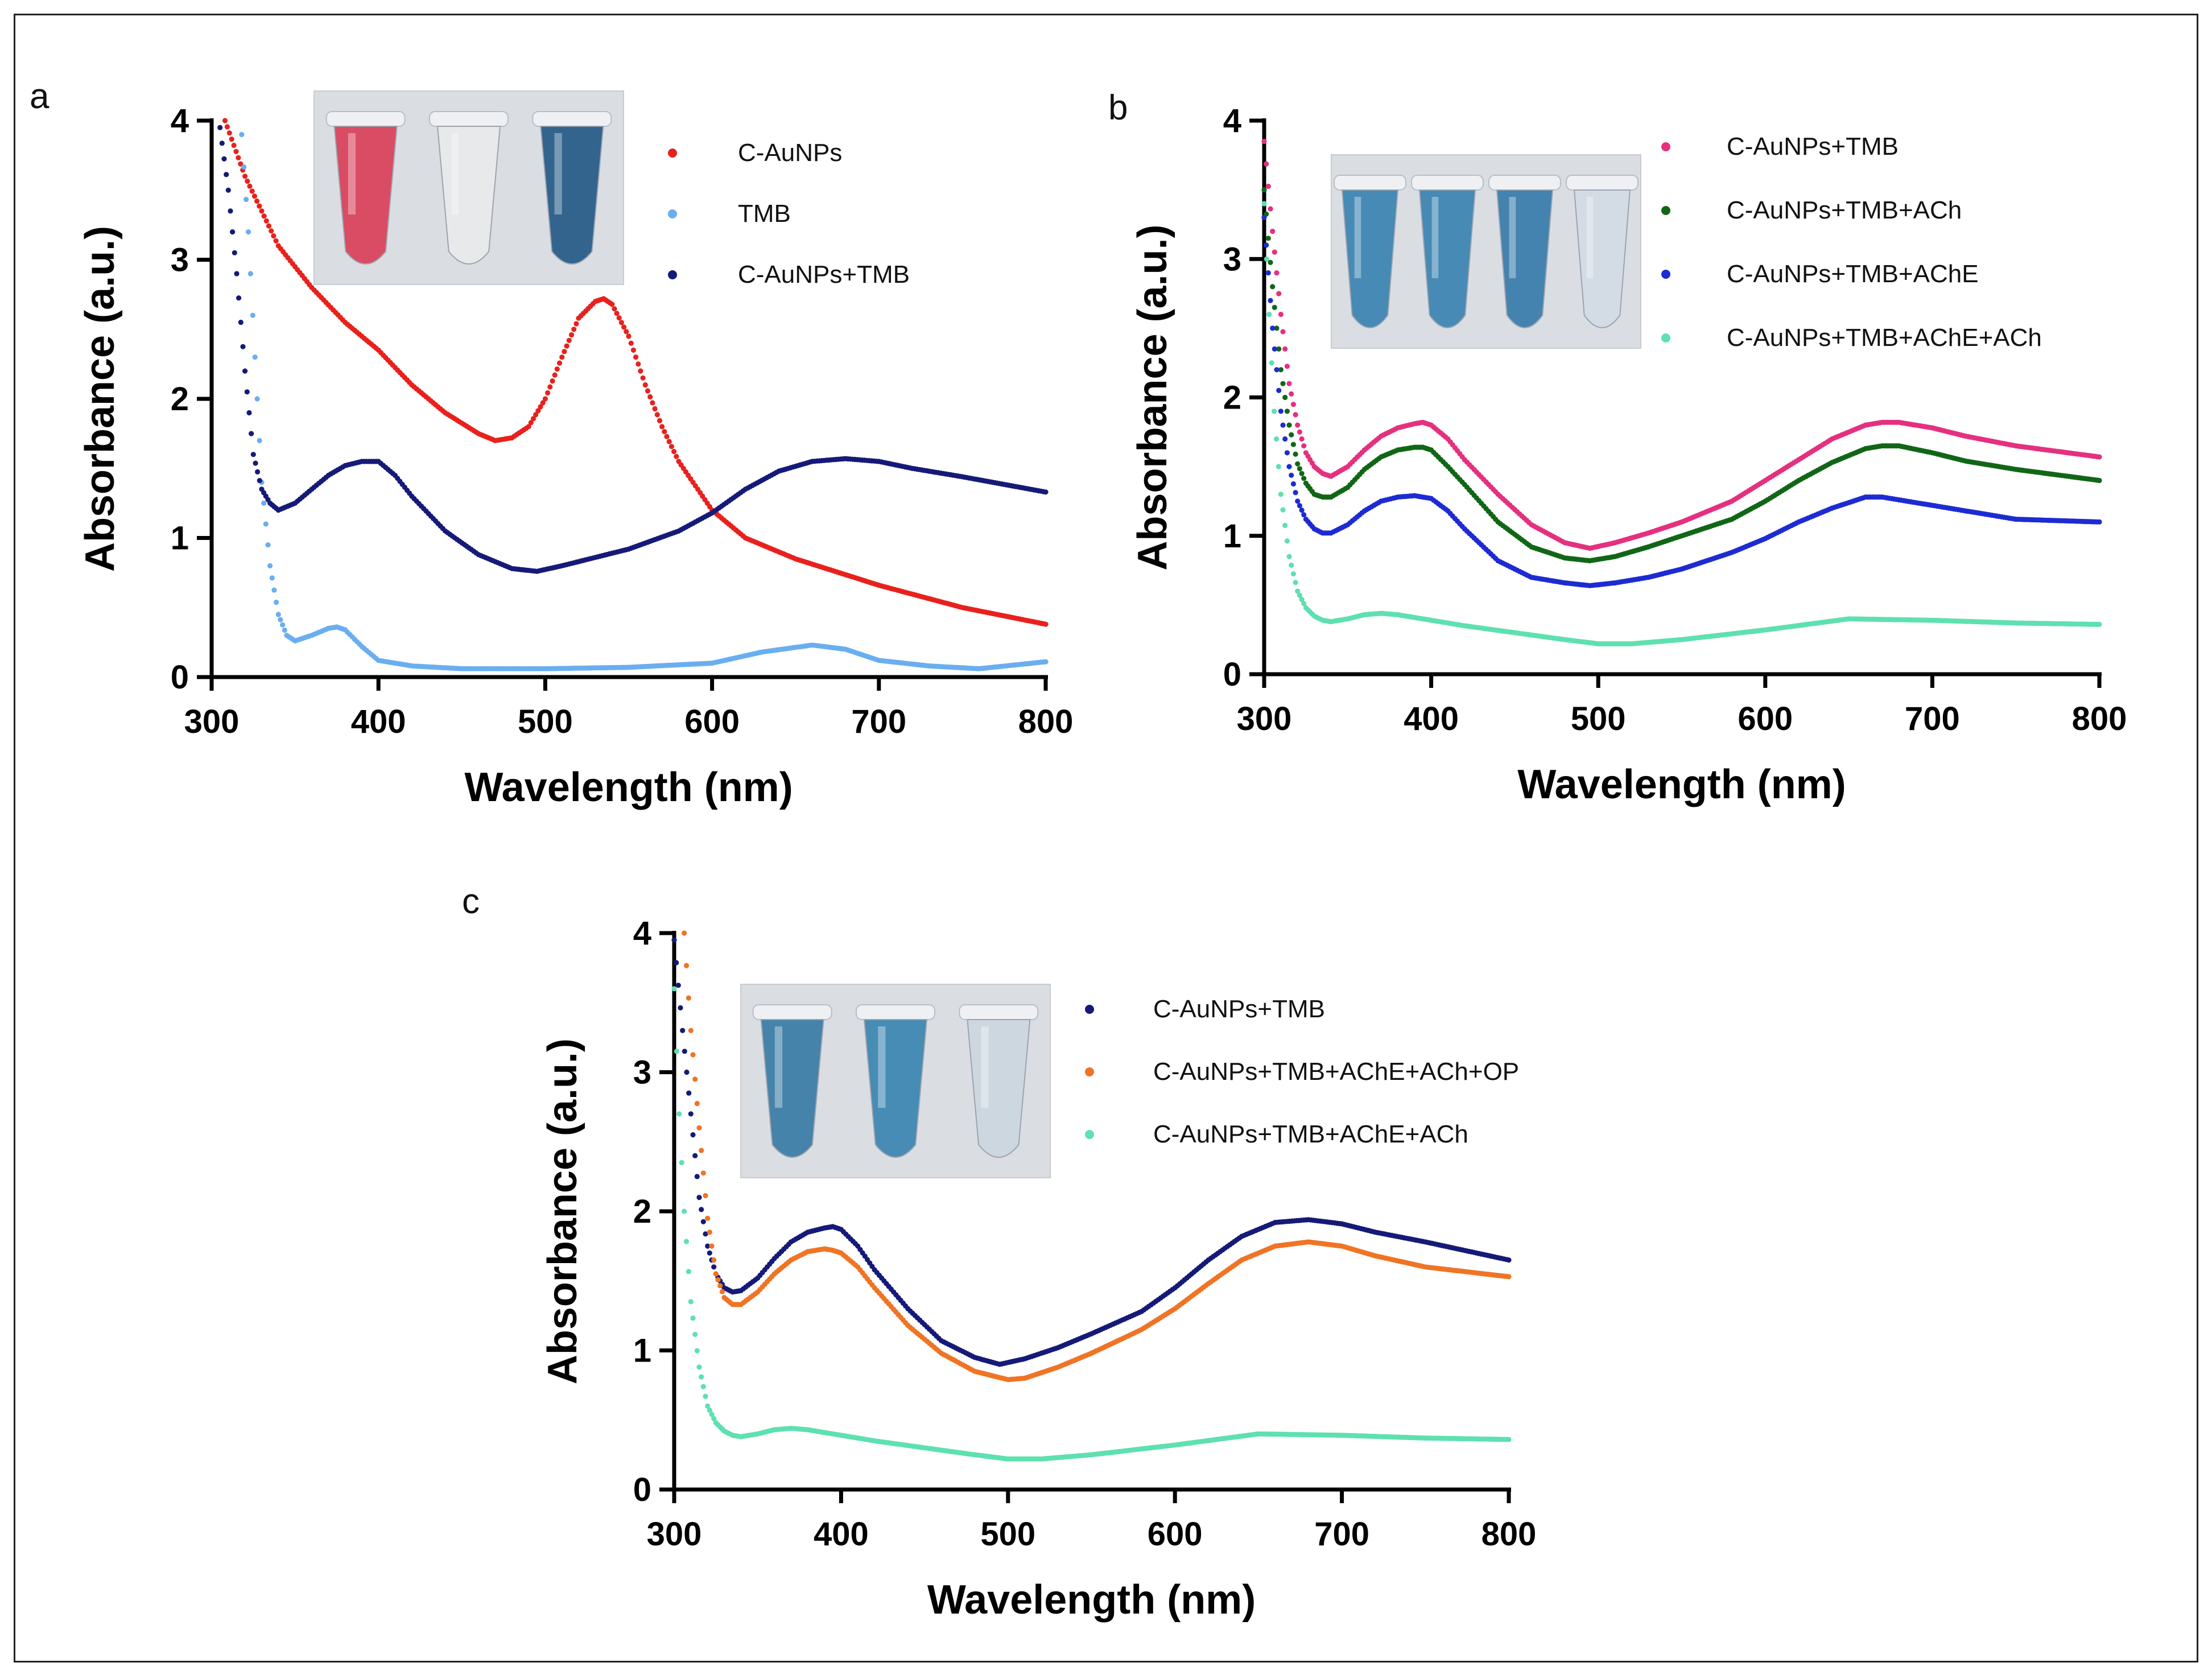 The height and width of the screenshot is (1679, 2212). What do you see at coordinates (1232, 675) in the screenshot?
I see `y-tick-label: 0` at bounding box center [1232, 675].